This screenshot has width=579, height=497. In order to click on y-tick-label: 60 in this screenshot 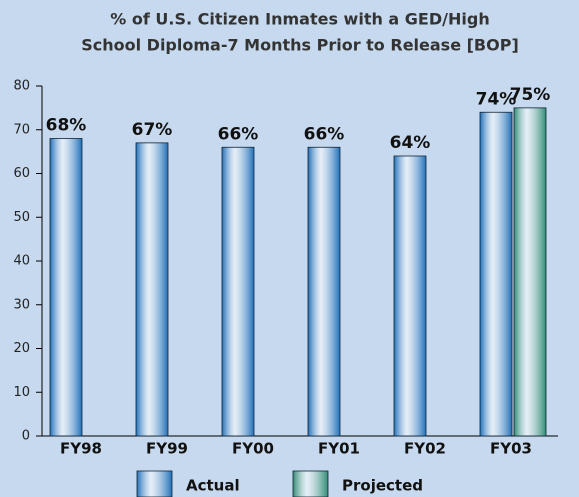, I will do `click(21, 173)`.